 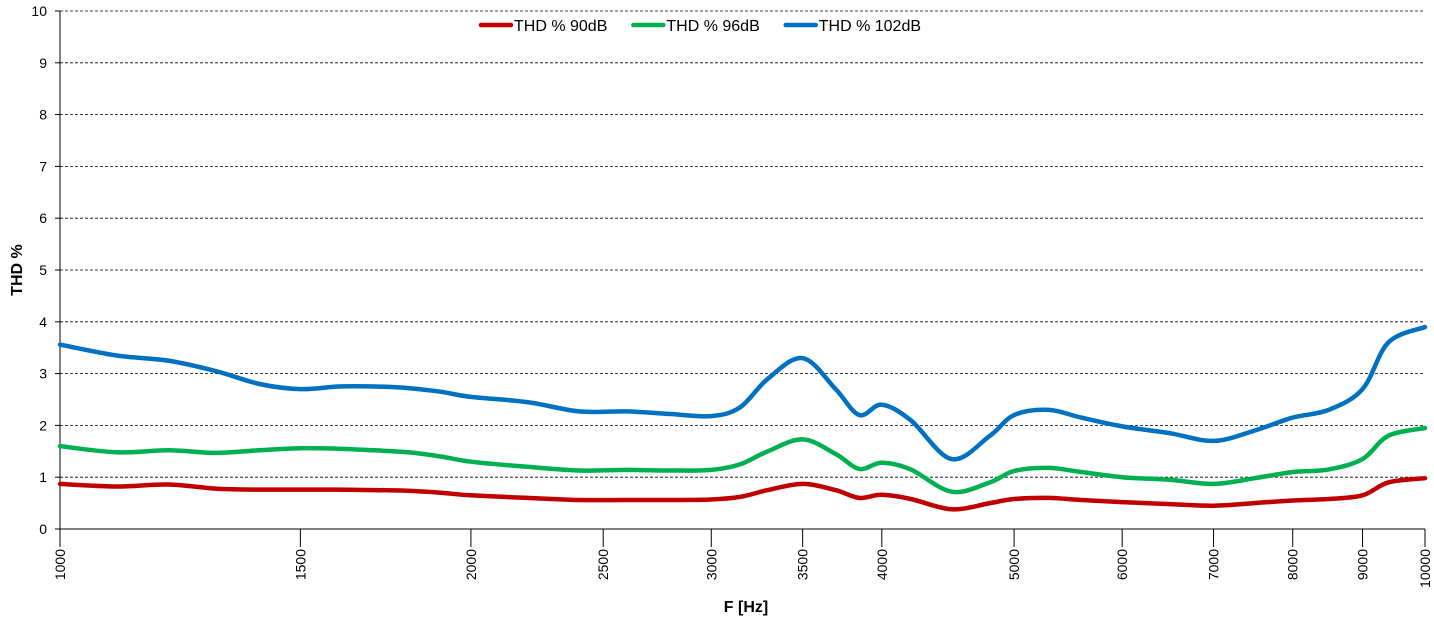 I want to click on x-axis-title: F [Hz], so click(x=746, y=607).